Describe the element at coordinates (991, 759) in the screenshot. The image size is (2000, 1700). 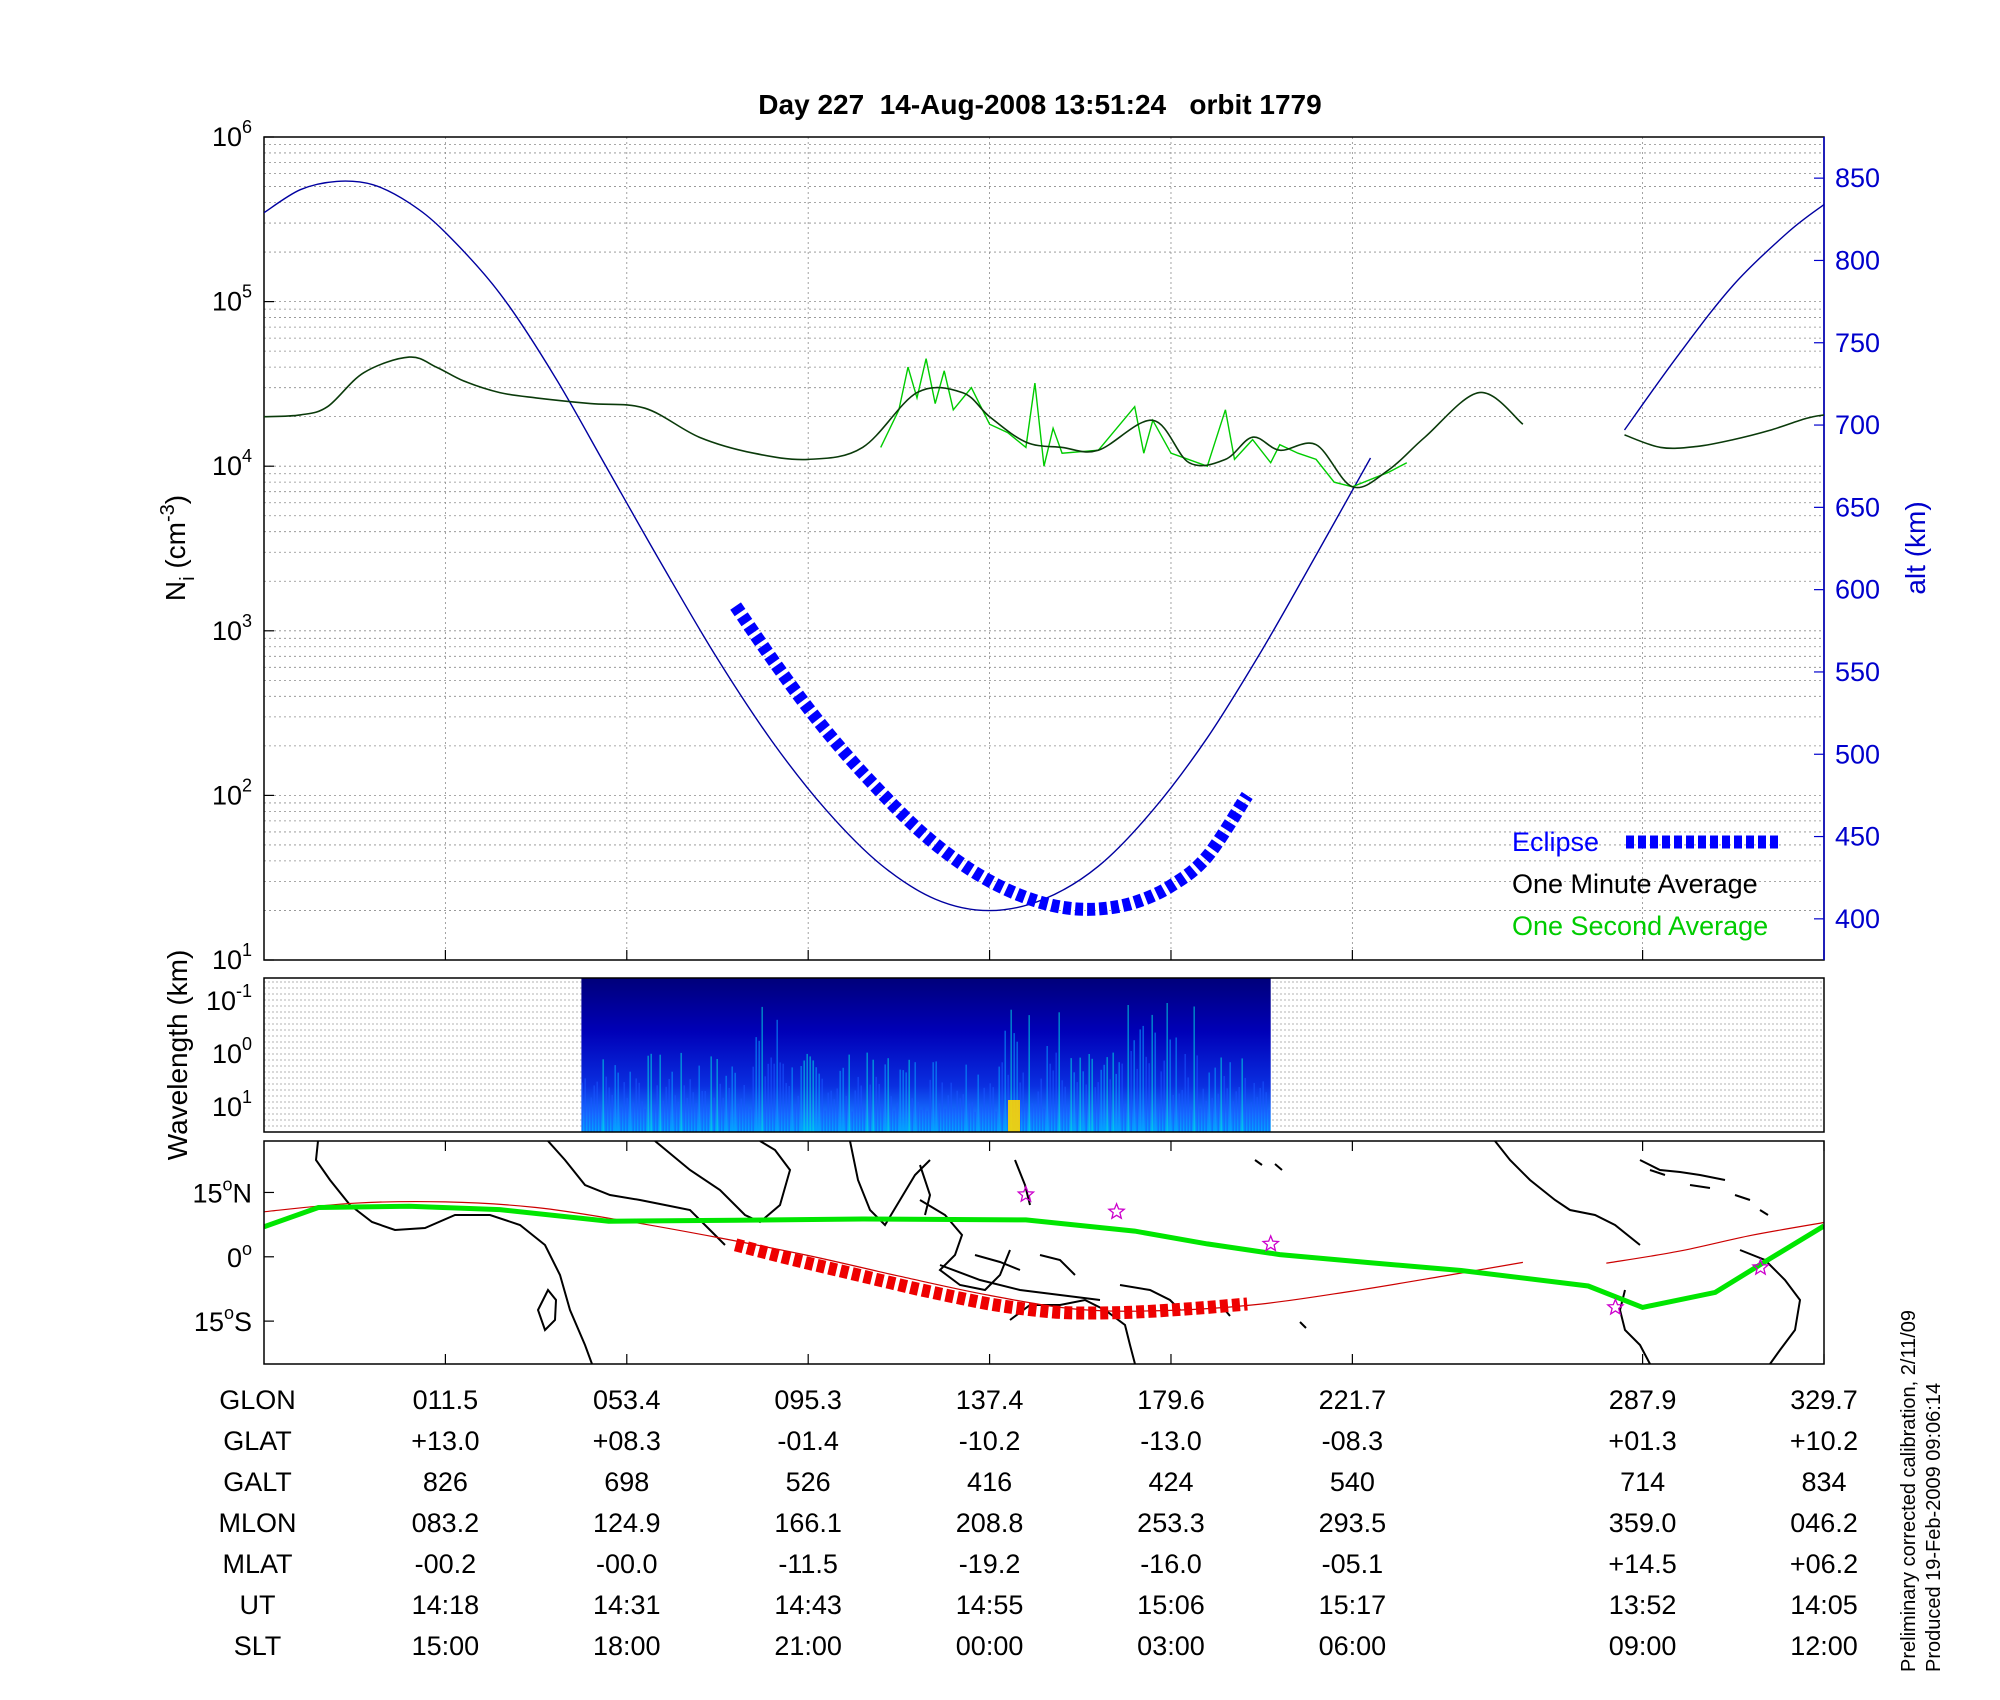
I see `eclipse-line` at that location.